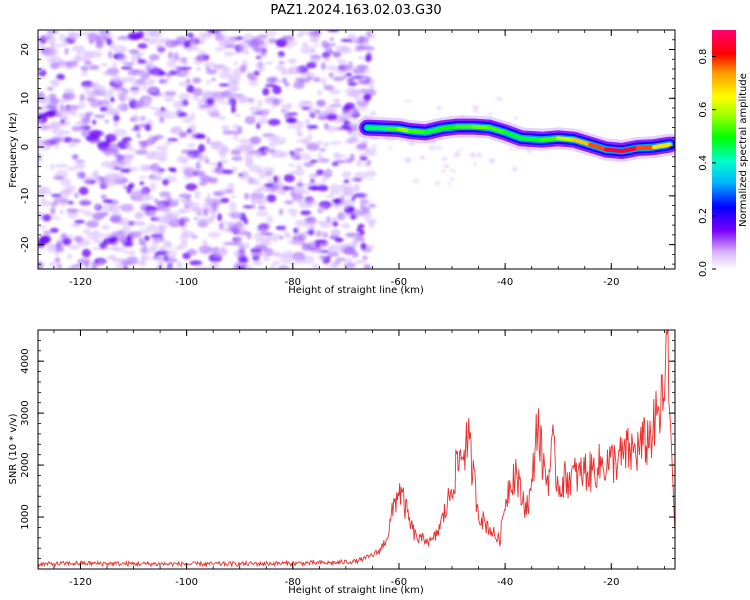 The image size is (750, 600). I want to click on y-tick-label: 1000, so click(25, 516).